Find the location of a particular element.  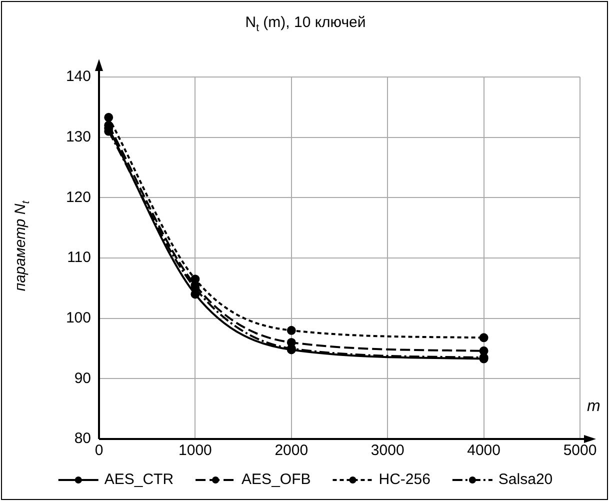

y-tick-label: 130 is located at coordinates (78, 137).